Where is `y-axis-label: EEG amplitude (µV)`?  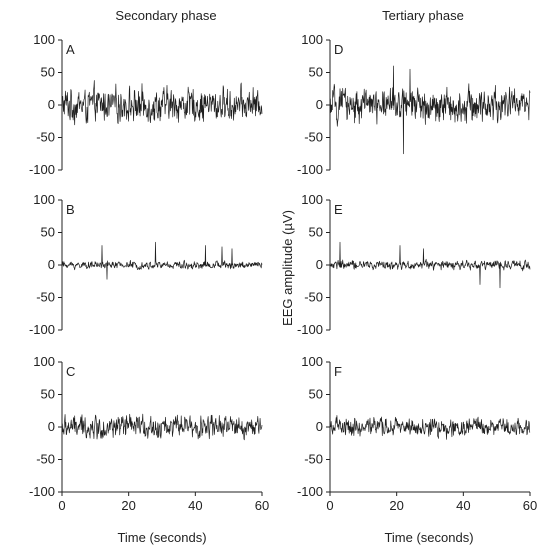
y-axis-label: EEG amplitude (µV) is located at coordinates (287, 268).